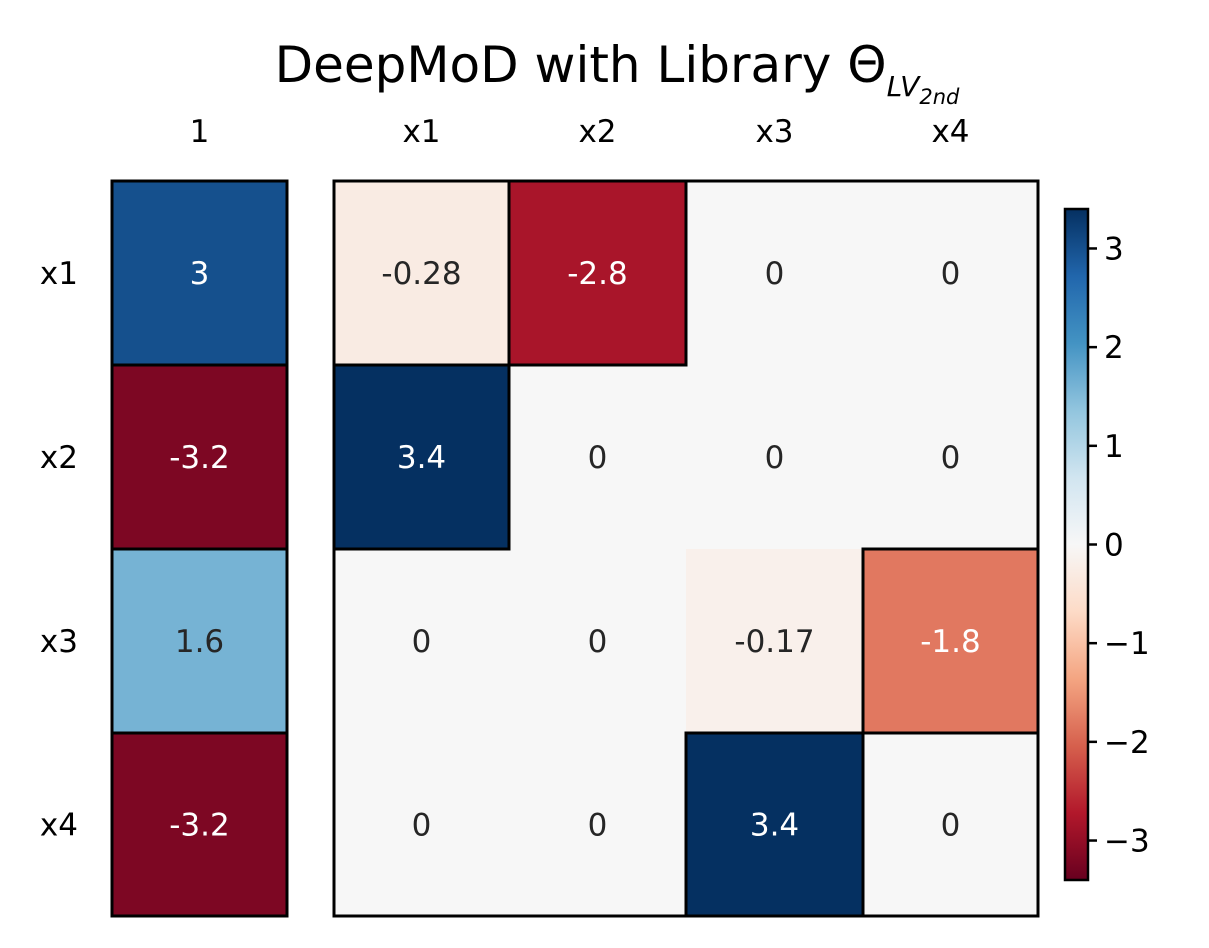 This screenshot has height=948, width=1209. Describe the element at coordinates (939, 97) in the screenshot. I see `chart-title-sub-subscript: 2nd` at that location.